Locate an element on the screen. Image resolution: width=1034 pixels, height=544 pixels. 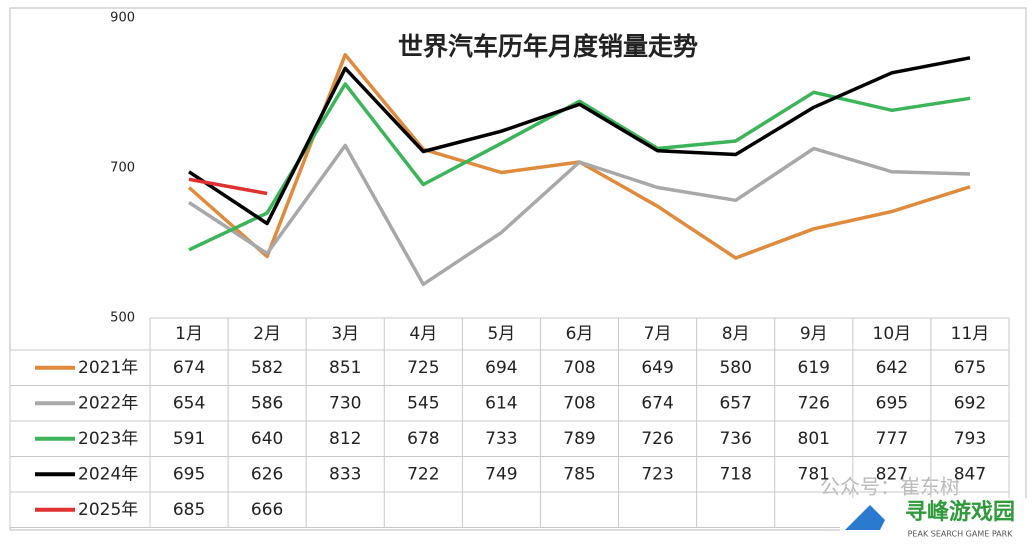
x-tick-label: 9月 is located at coordinates (814, 334).